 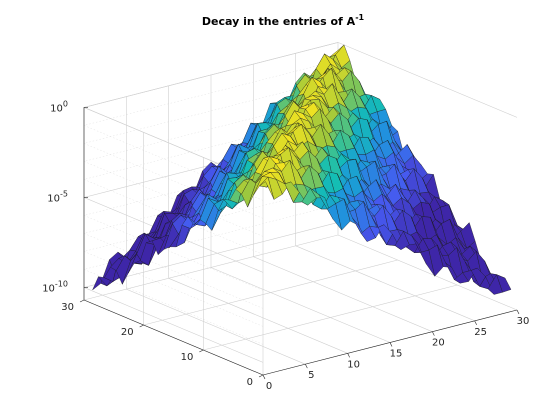 I want to click on z-tick-label: 10⁻¹⁰, so click(x=55, y=286).